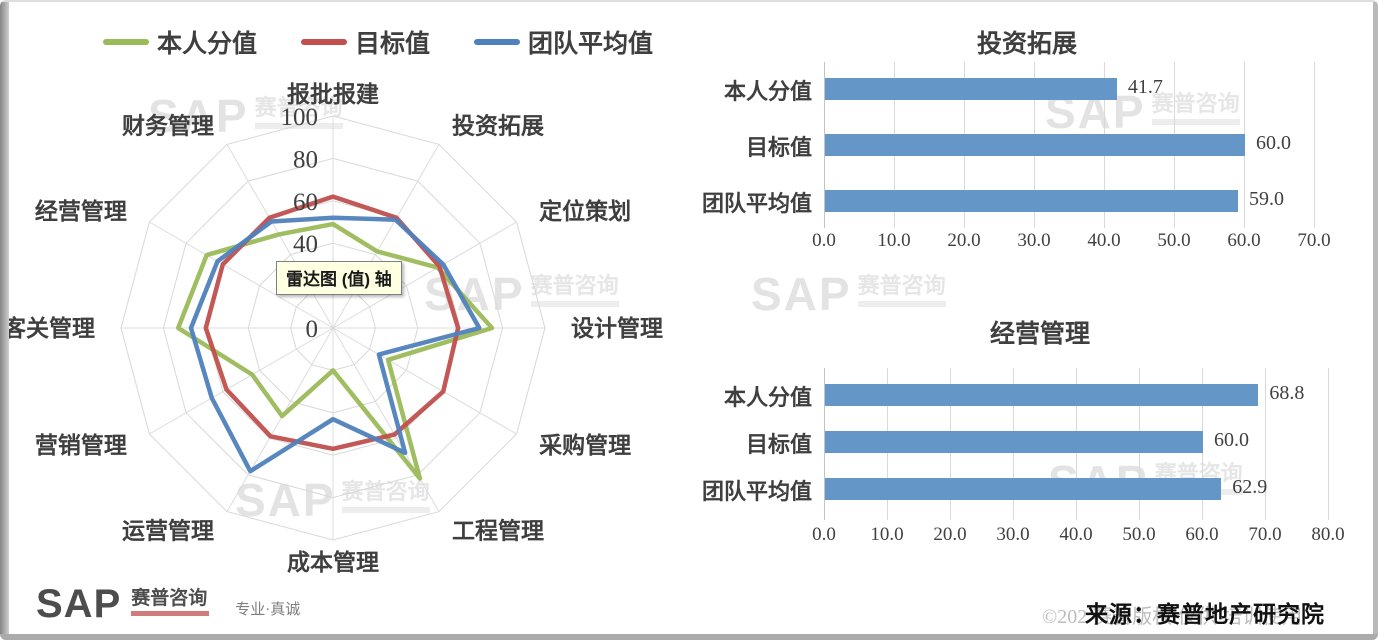 This screenshot has width=1378, height=640. What do you see at coordinates (126, 42) in the screenshot?
I see `legend-swatch-green` at bounding box center [126, 42].